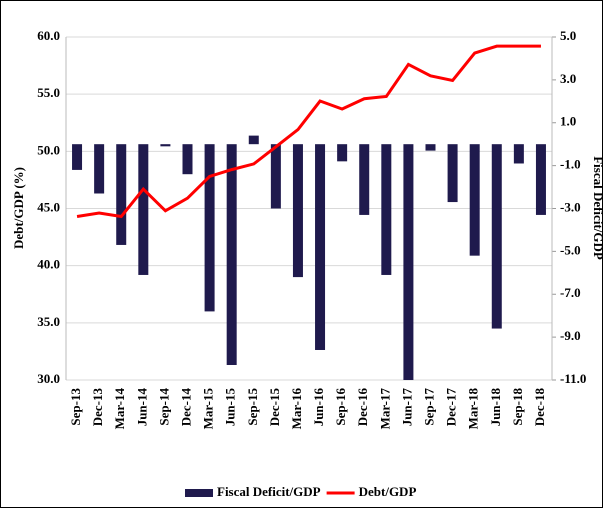 This screenshot has width=603, height=508. What do you see at coordinates (296, 409) in the screenshot?
I see `x-tick-label: Mar-16` at bounding box center [296, 409].